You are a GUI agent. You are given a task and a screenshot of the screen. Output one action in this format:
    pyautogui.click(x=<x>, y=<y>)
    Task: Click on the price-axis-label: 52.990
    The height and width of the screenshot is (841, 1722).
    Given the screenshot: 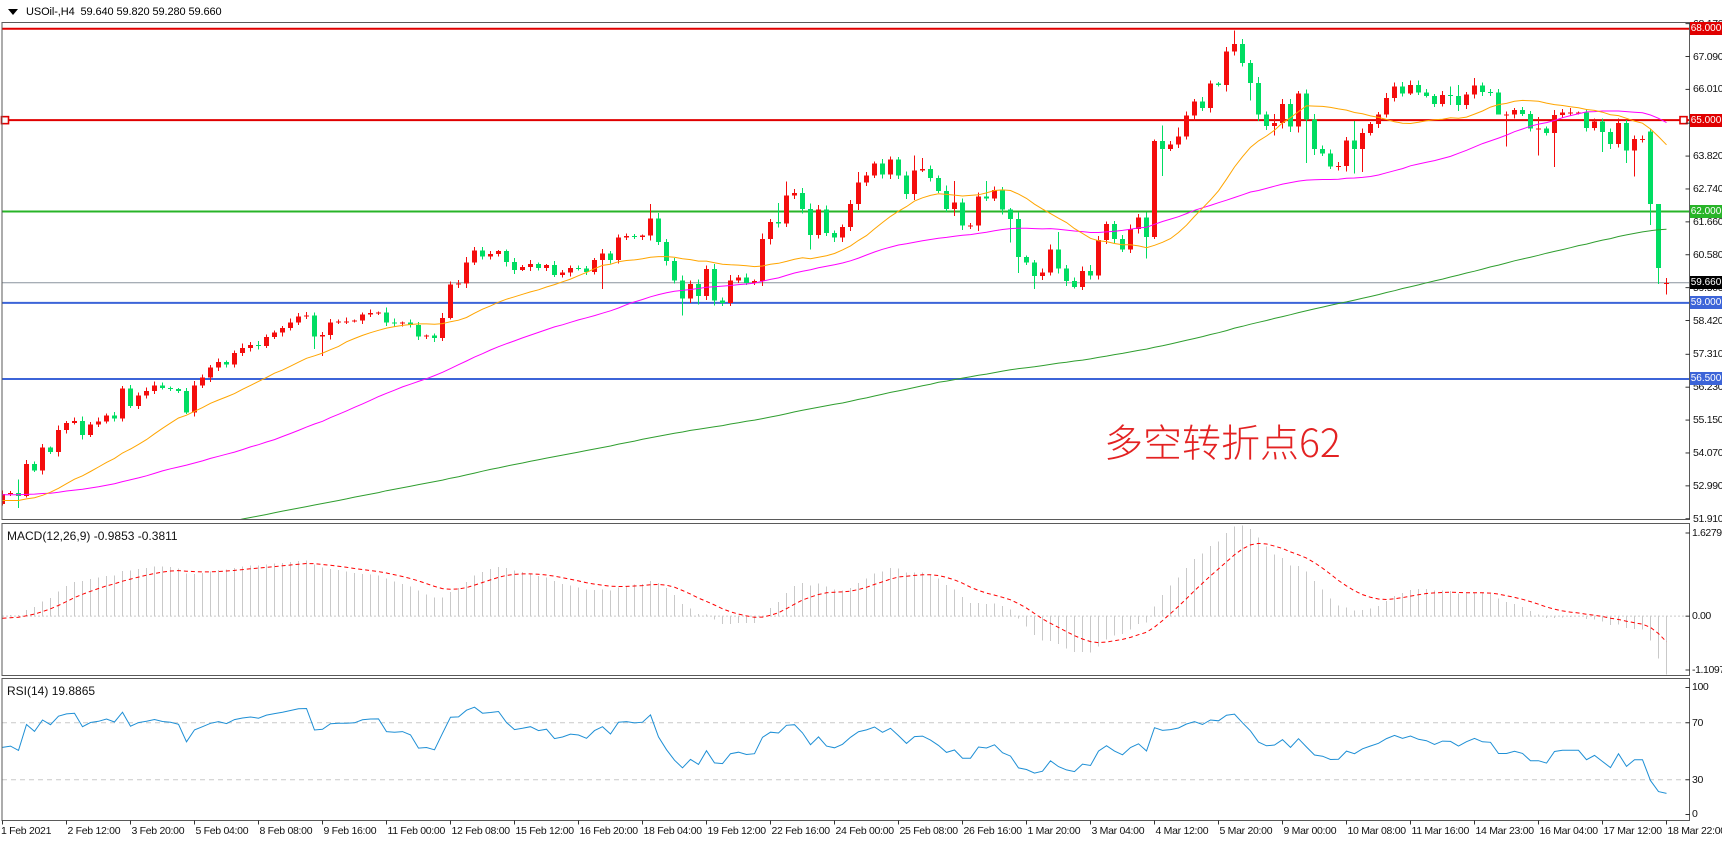 What is the action you would take?
    pyautogui.click(x=1707, y=485)
    